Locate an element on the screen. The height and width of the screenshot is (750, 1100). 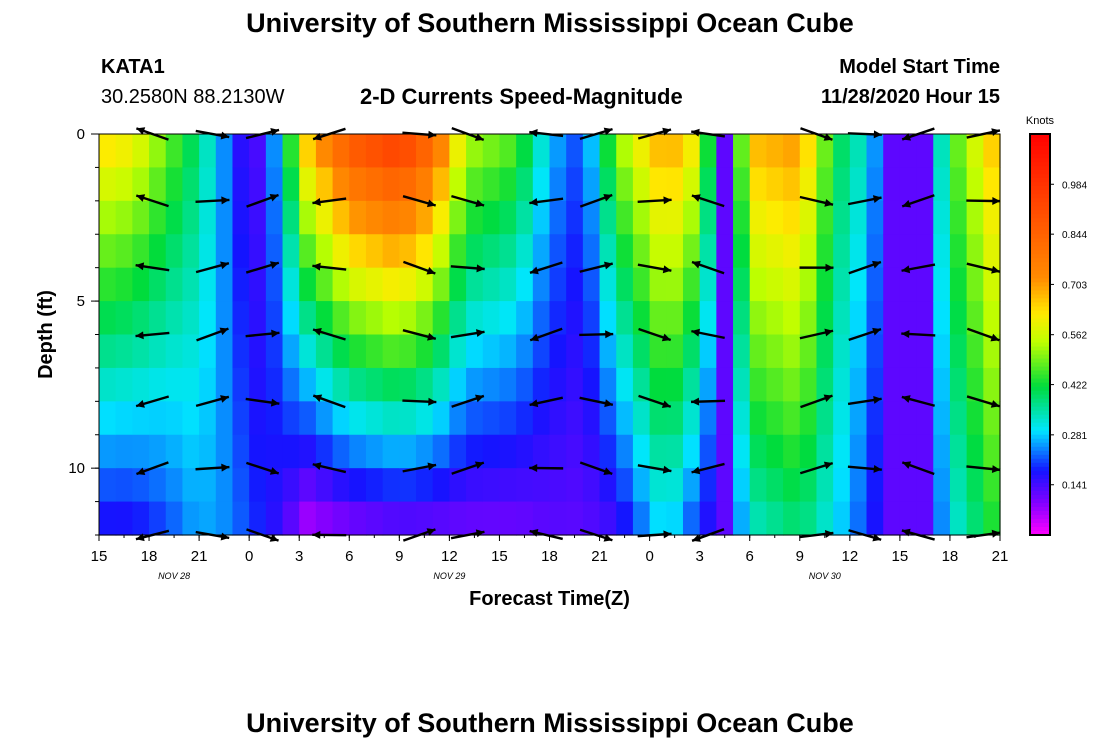
colorbar-tick-label: 0.281 is located at coordinates (1074, 436).